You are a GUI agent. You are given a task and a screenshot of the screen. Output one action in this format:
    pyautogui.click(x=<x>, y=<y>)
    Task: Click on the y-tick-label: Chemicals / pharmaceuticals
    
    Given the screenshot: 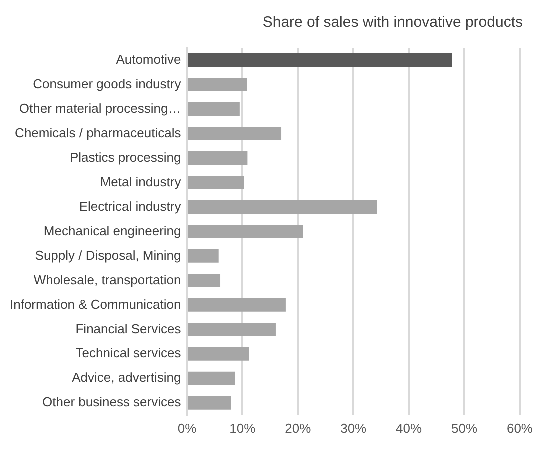 What is the action you would take?
    pyautogui.click(x=98, y=132)
    